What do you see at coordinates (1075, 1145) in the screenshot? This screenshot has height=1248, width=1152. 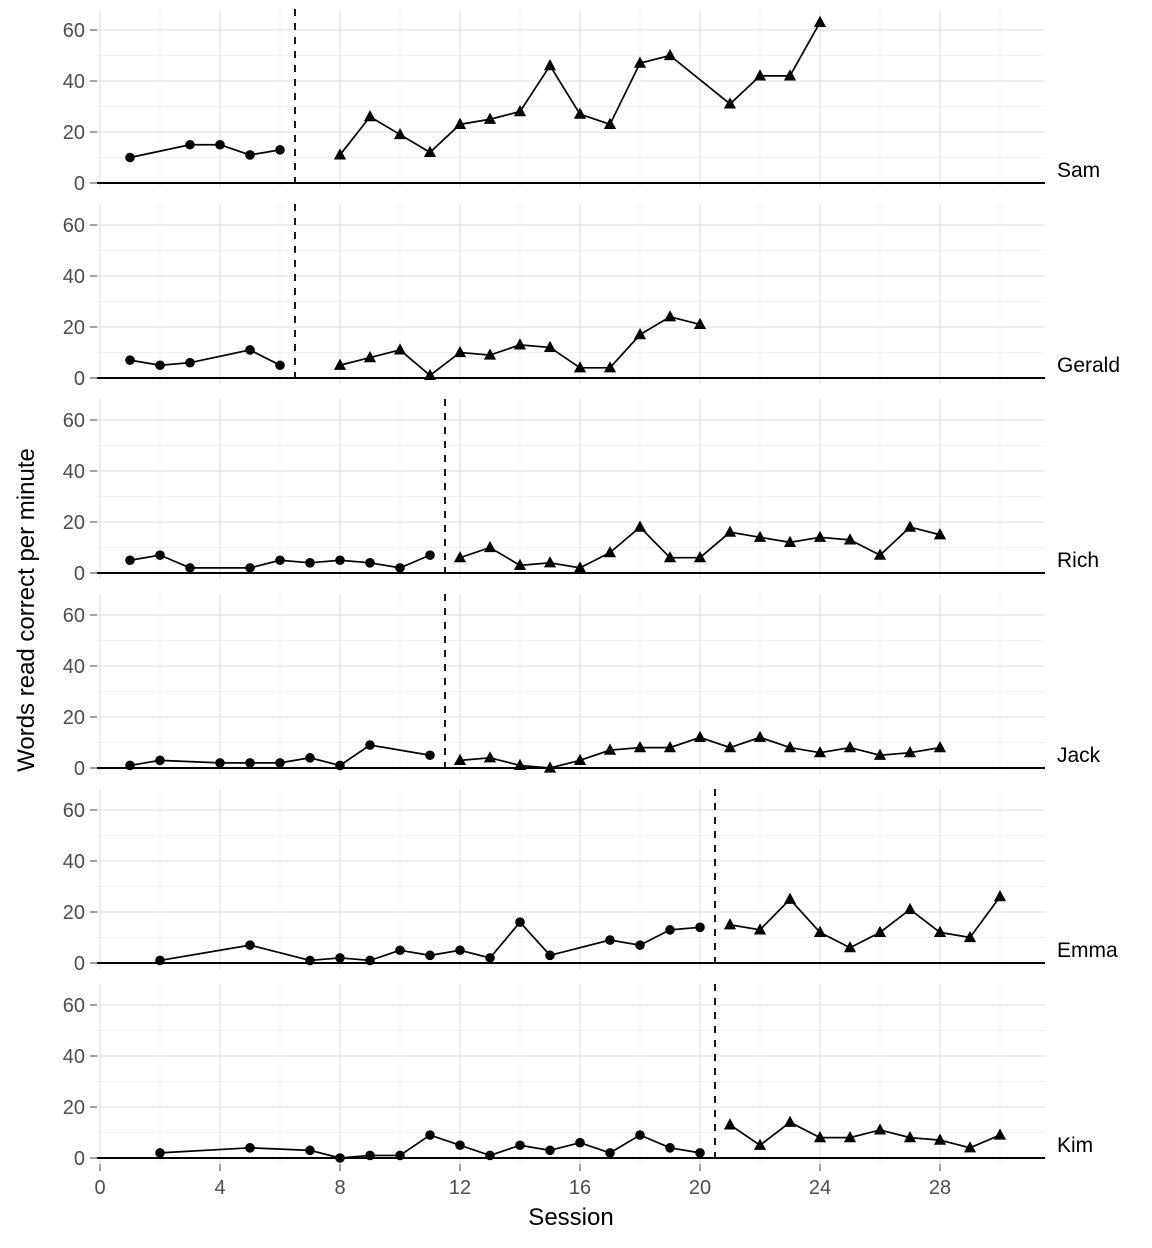 I see `panel-label: Kim` at bounding box center [1075, 1145].